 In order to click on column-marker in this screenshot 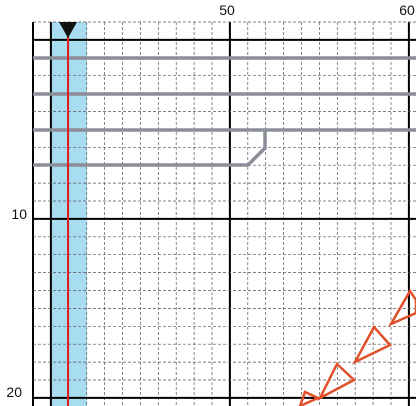, I will do `click(68, 30)`.